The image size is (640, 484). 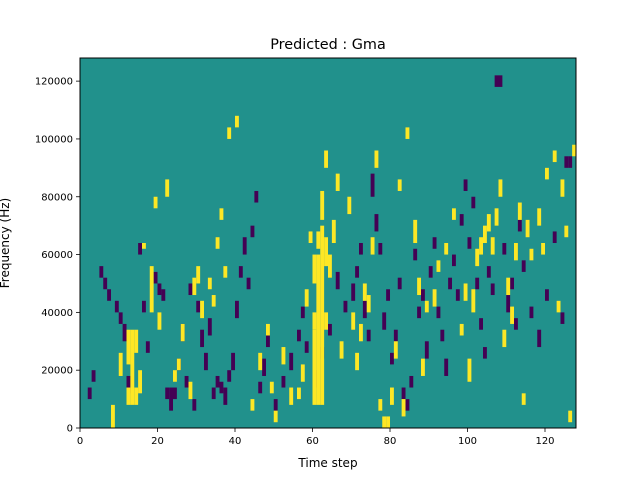 What do you see at coordinates (80, 441) in the screenshot?
I see `x-tick-label: 0` at bounding box center [80, 441].